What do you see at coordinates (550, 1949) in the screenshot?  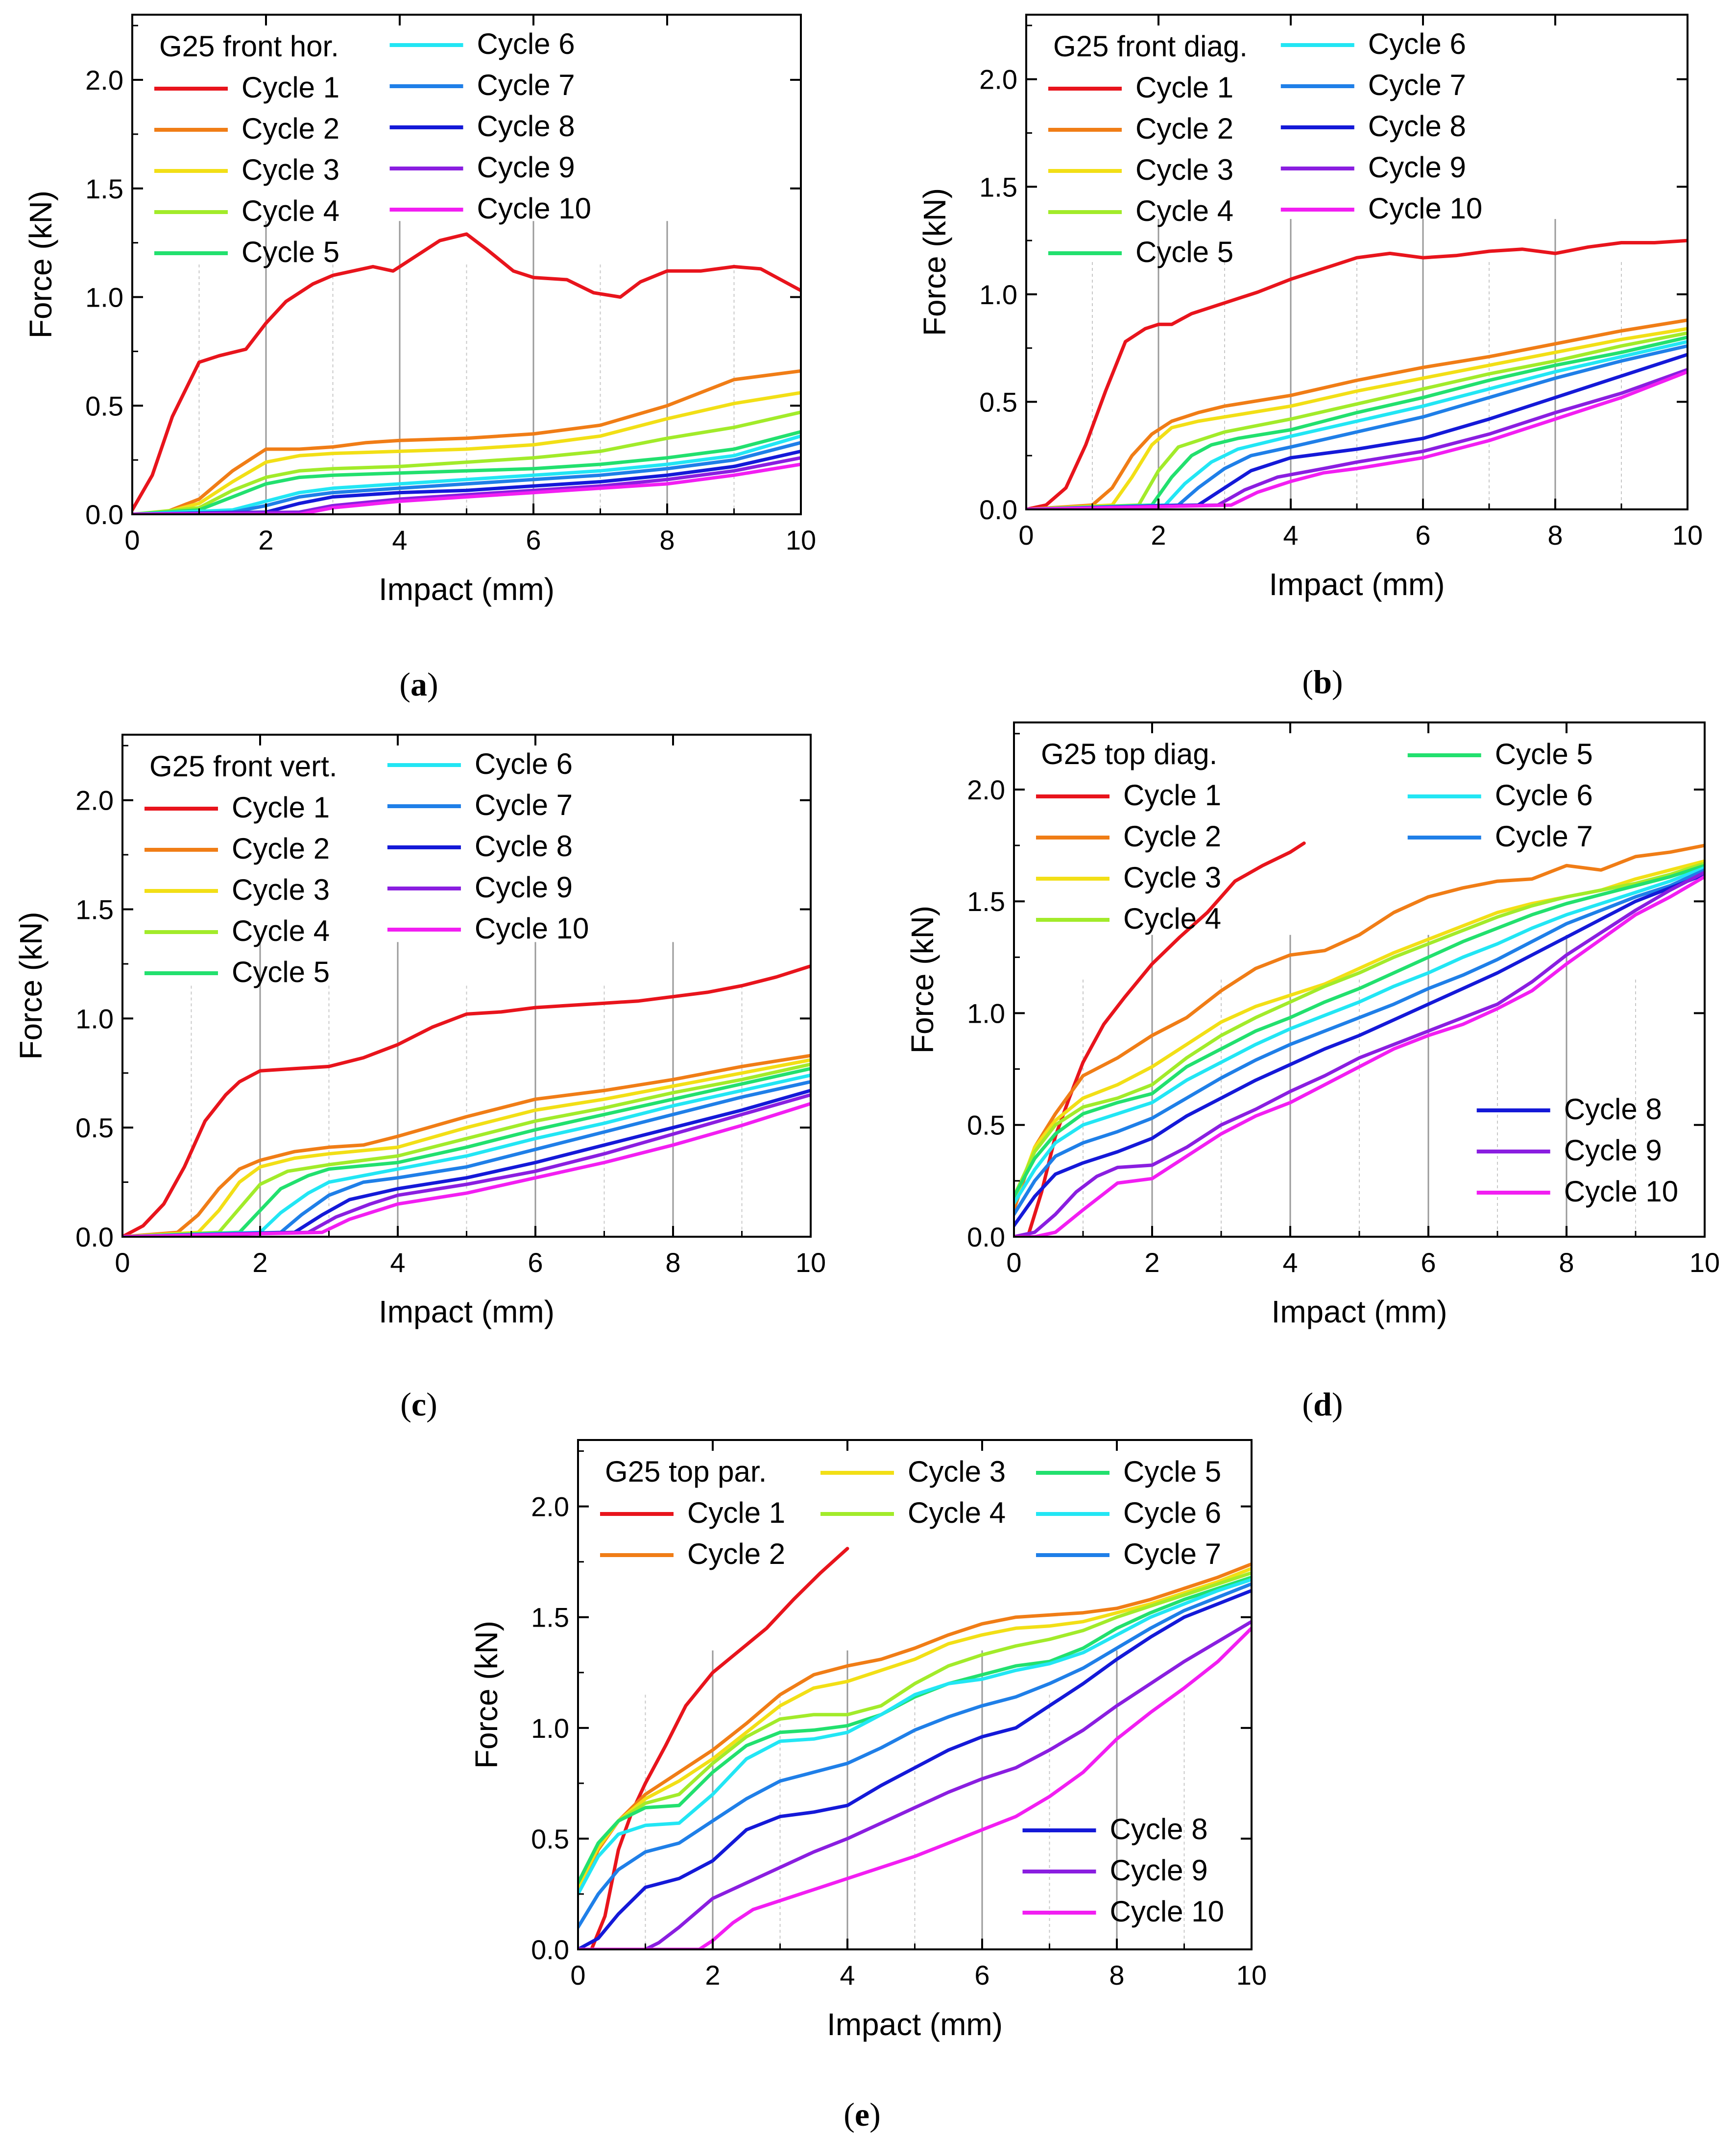 I see `y-tick-label: 0.0` at bounding box center [550, 1949].